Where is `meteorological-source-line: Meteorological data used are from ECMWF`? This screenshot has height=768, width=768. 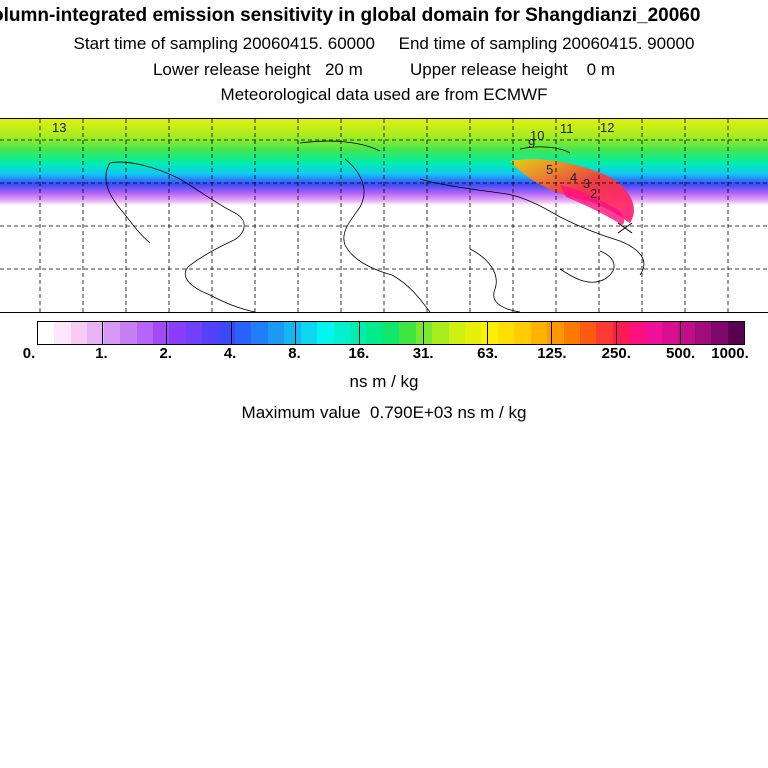
meteorological-source-line: Meteorological data used are from ECMWF is located at coordinates (384, 94).